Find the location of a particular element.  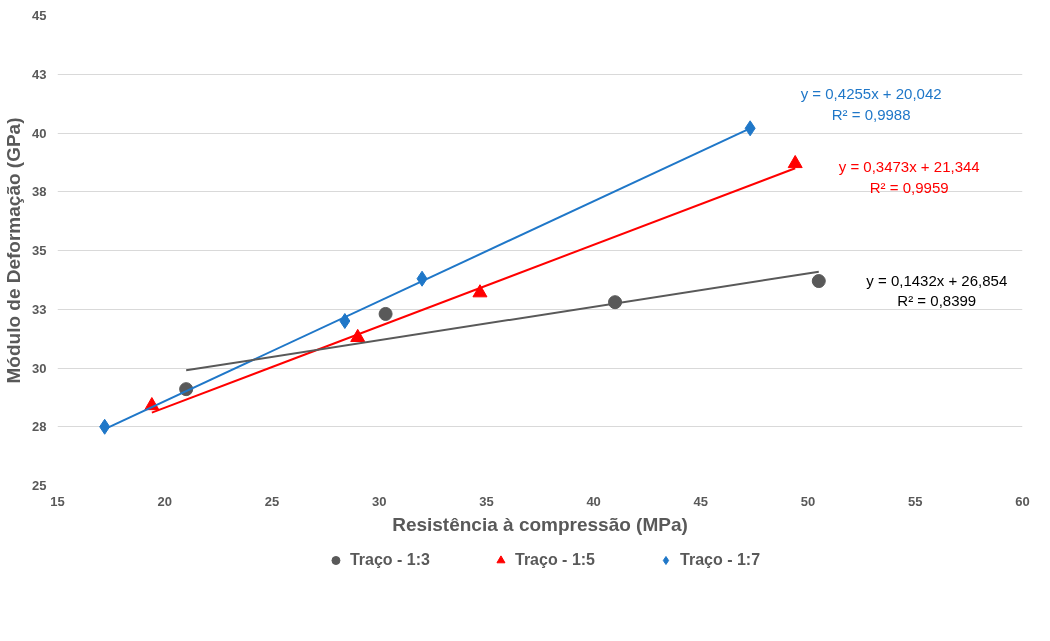

y-tick-label: 30 is located at coordinates (39, 368).